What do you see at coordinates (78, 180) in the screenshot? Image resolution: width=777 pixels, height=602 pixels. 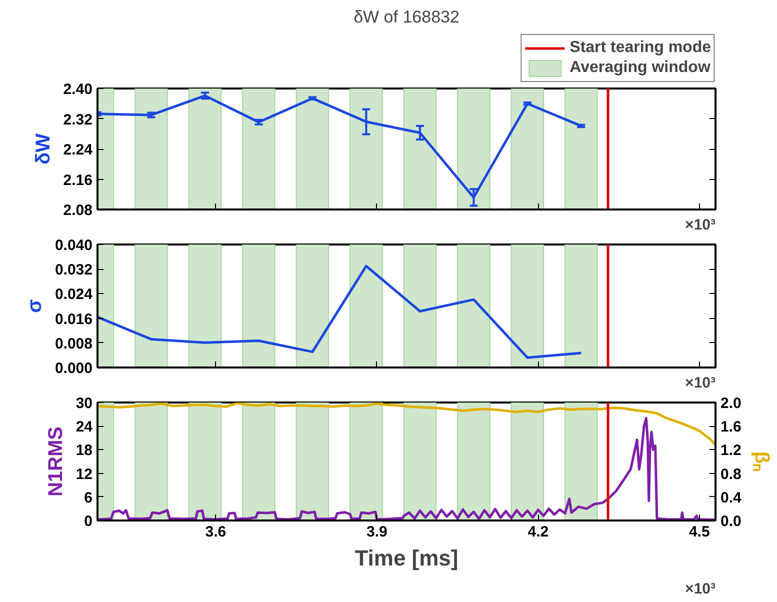 I see `y-tick-label: 2.16` at bounding box center [78, 180].